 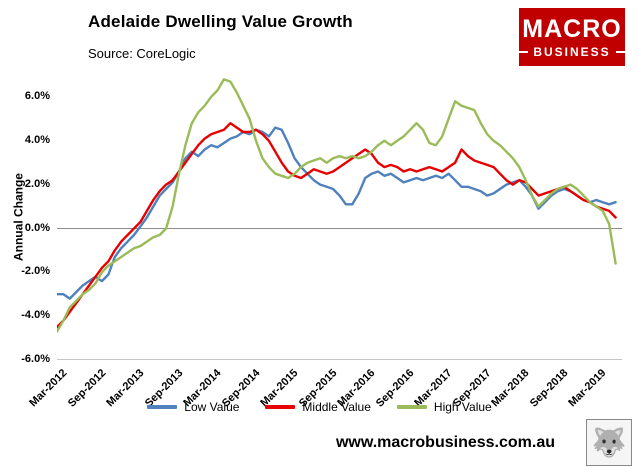 I want to click on legend-item-middle-value: Middle Value, so click(x=318, y=407).